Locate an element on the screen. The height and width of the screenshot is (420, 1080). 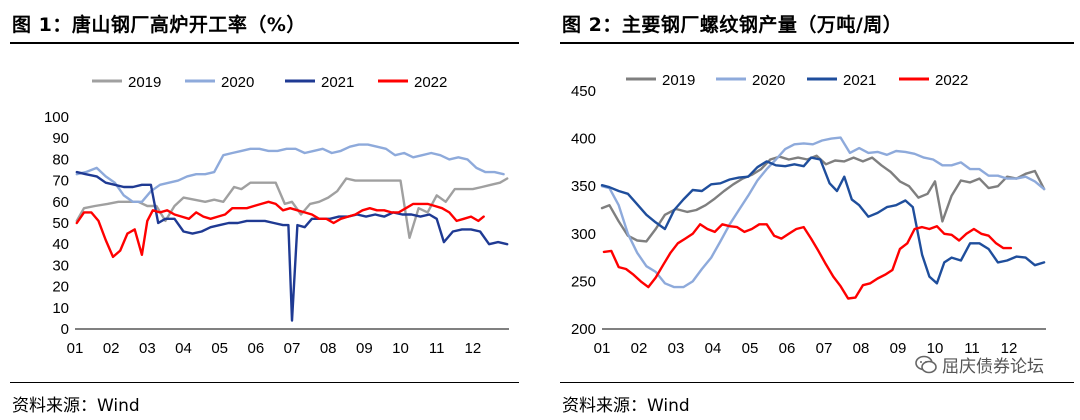
y-tick-label: 250 is located at coordinates (583, 281).